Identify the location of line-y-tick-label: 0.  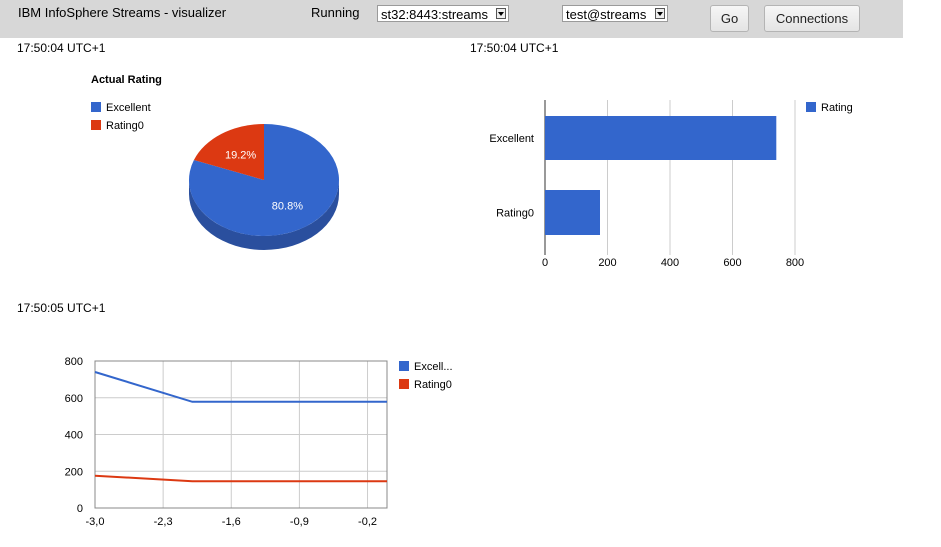
(80, 509).